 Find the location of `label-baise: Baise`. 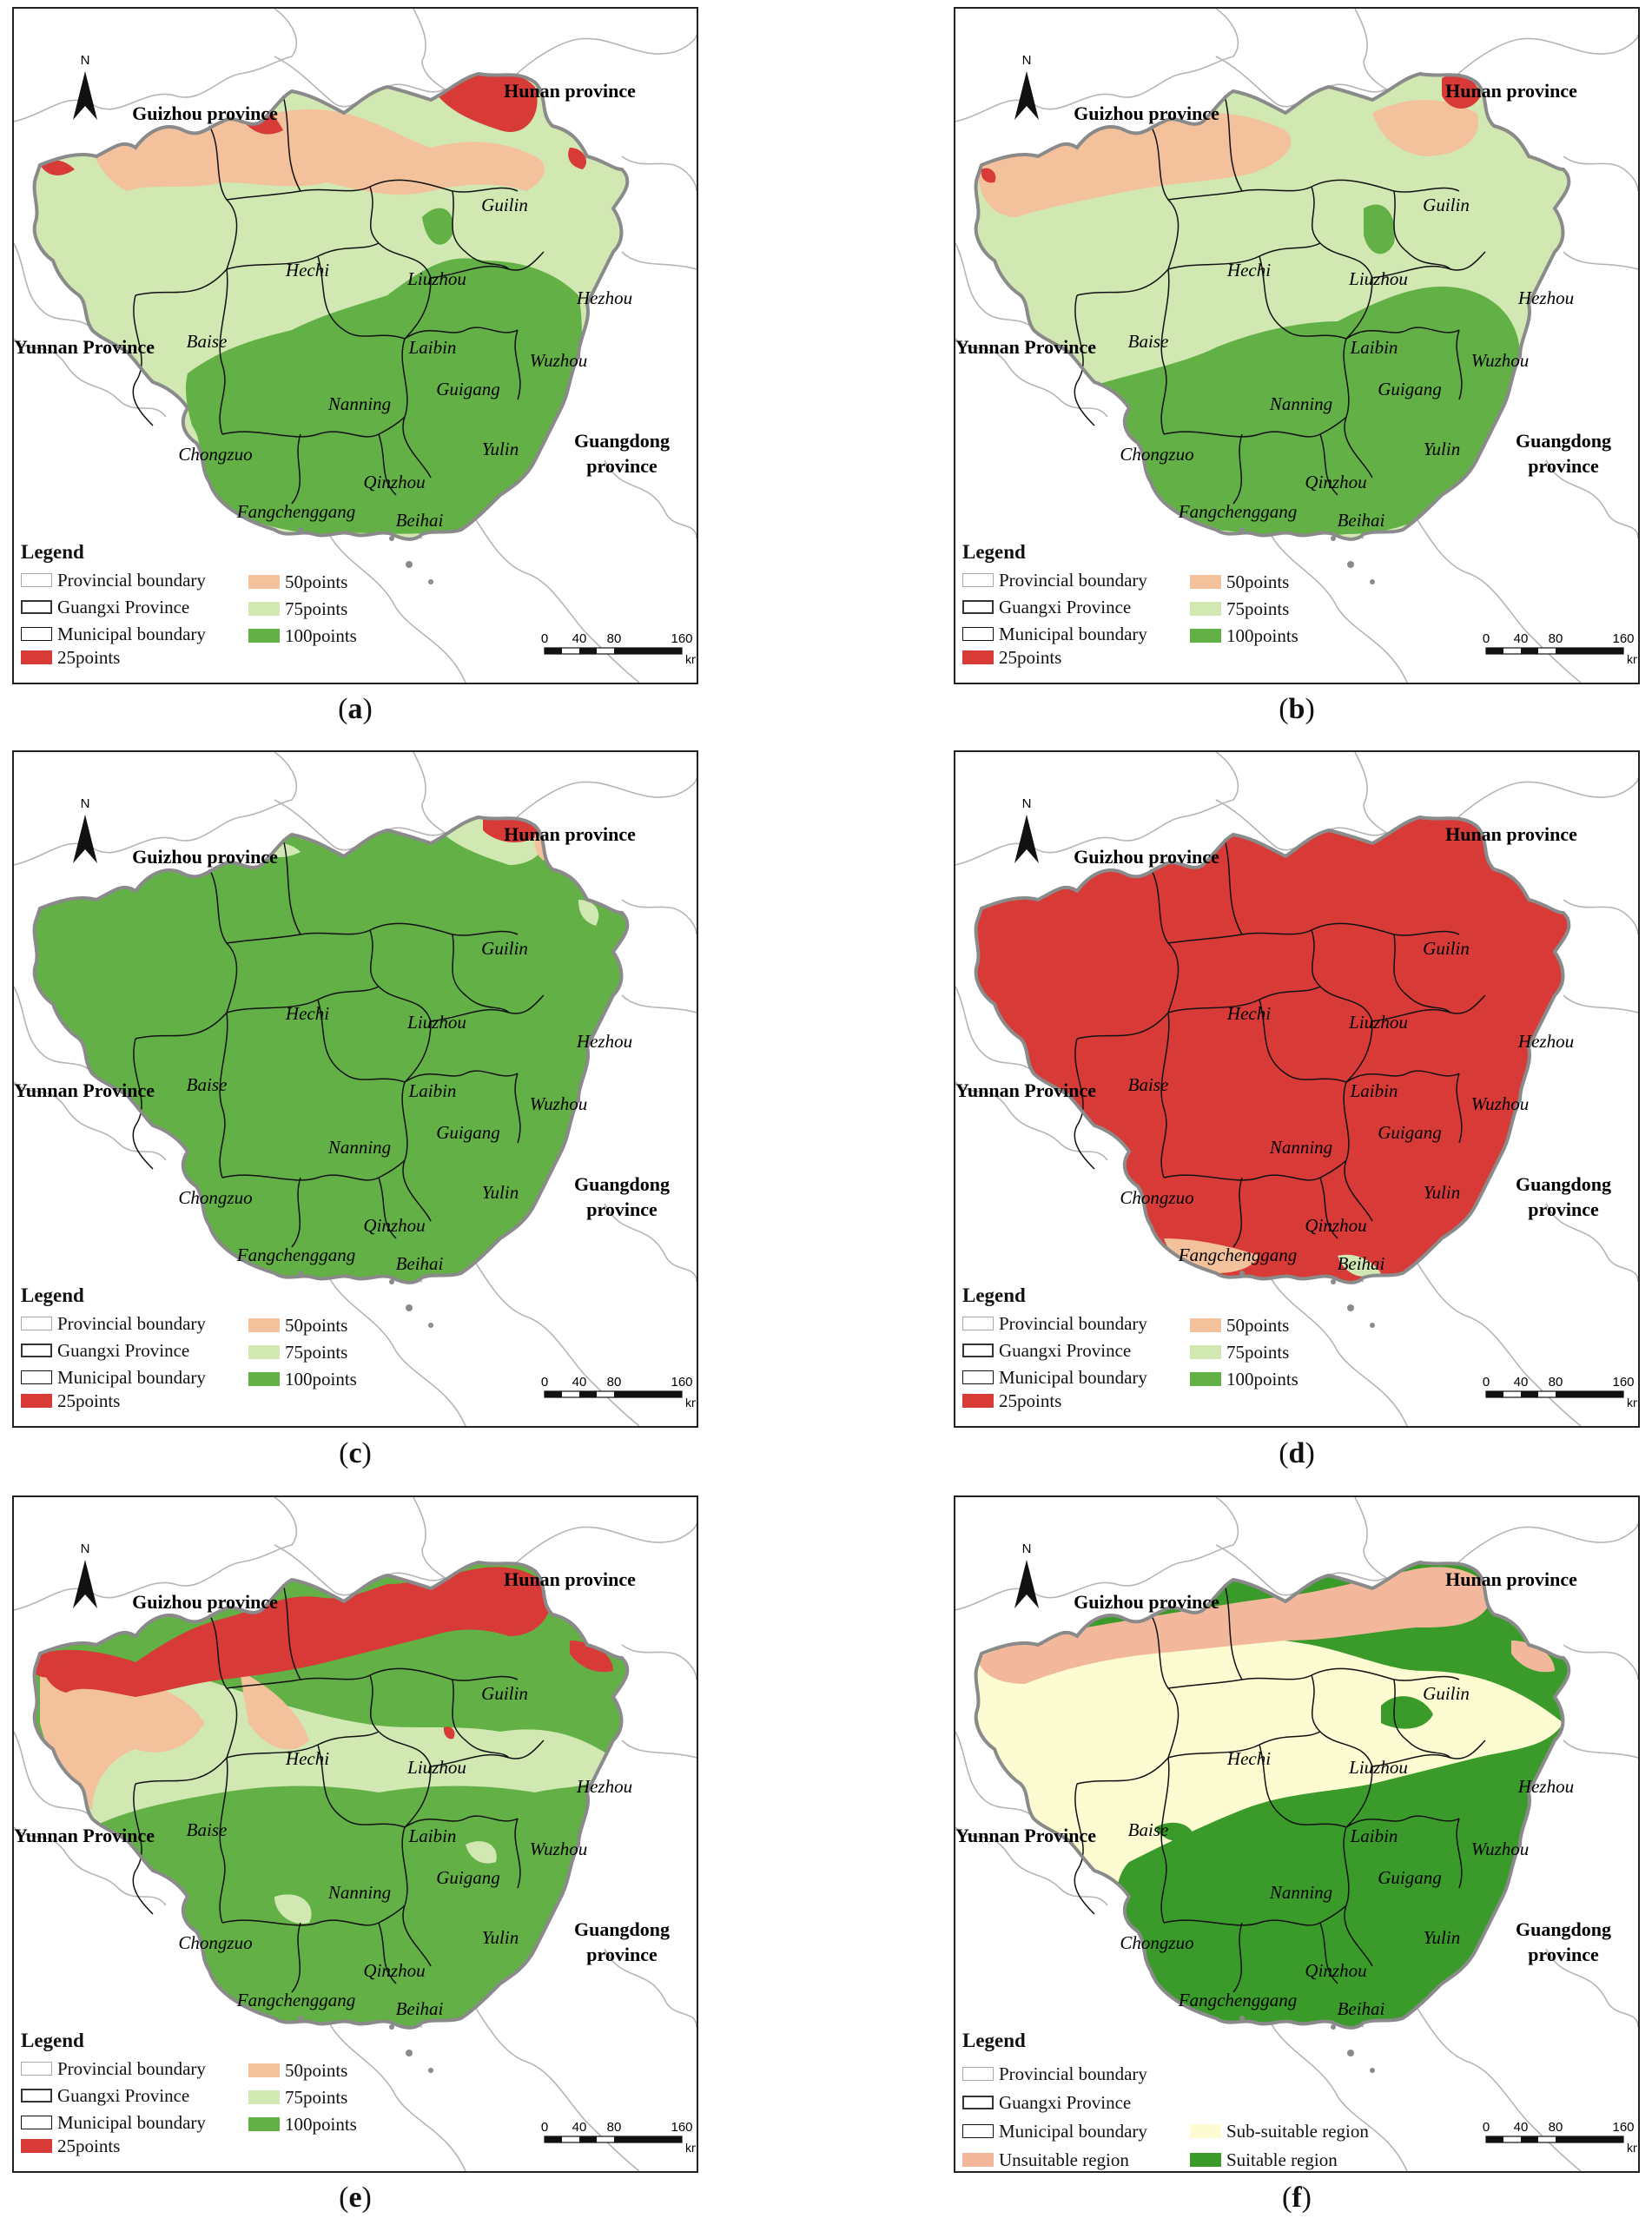

label-baise: Baise is located at coordinates (207, 341).